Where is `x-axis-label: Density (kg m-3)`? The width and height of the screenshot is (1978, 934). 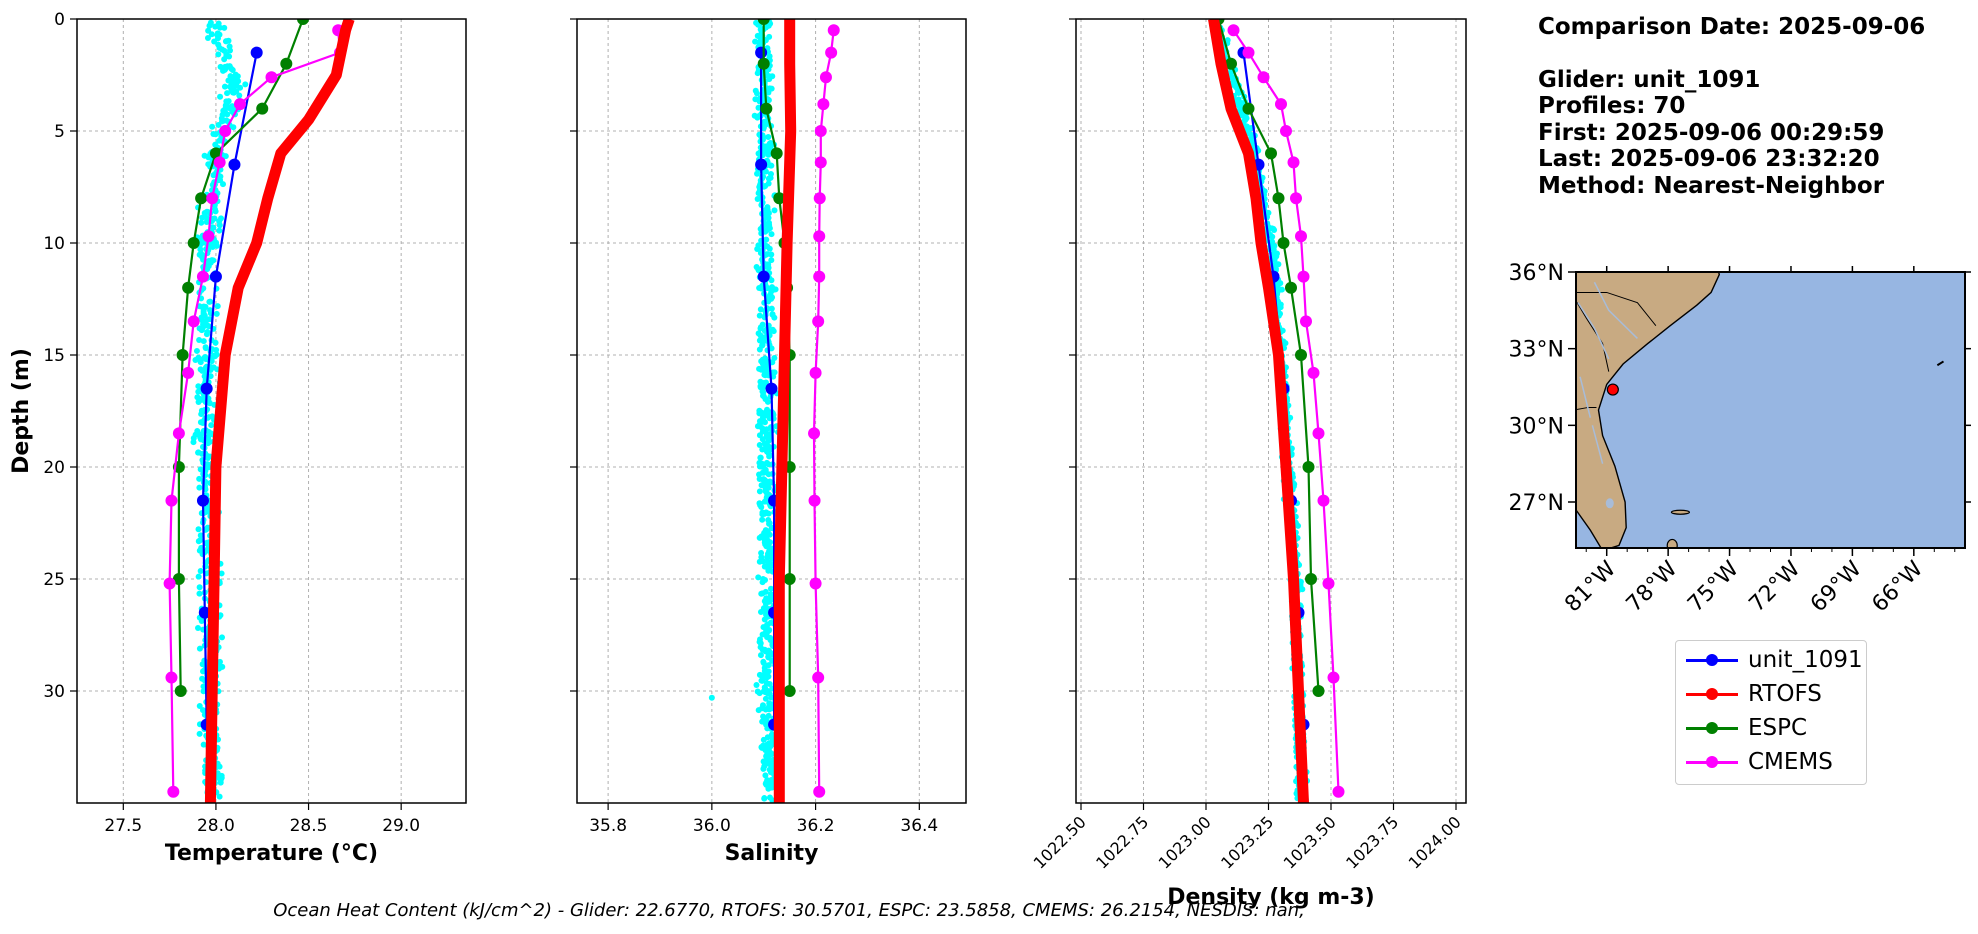 x-axis-label: Density (kg m-3) is located at coordinates (1271, 897).